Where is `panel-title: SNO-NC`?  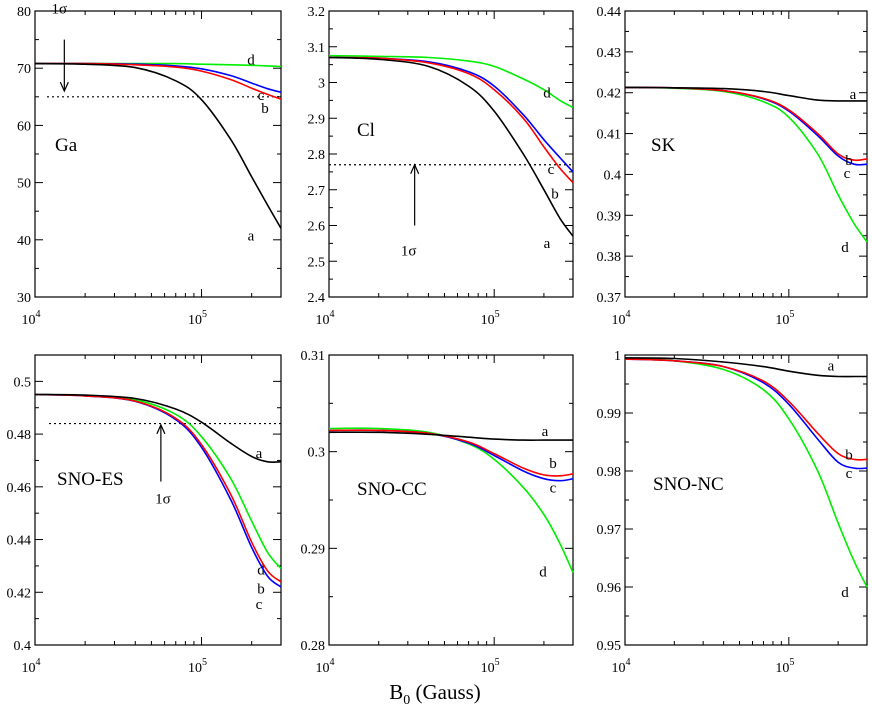
panel-title: SNO-NC is located at coordinates (688, 484).